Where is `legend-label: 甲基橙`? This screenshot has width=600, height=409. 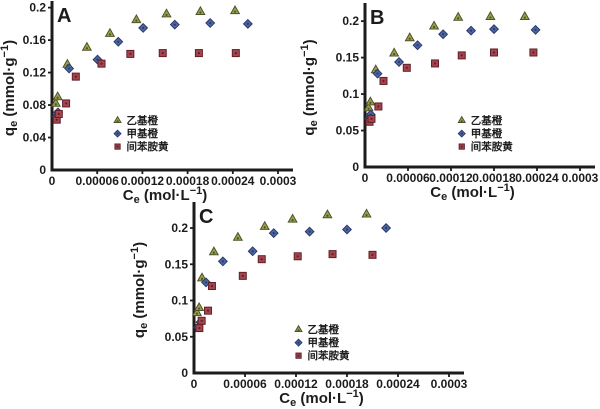 legend-label: 甲基橙 is located at coordinates (143, 133).